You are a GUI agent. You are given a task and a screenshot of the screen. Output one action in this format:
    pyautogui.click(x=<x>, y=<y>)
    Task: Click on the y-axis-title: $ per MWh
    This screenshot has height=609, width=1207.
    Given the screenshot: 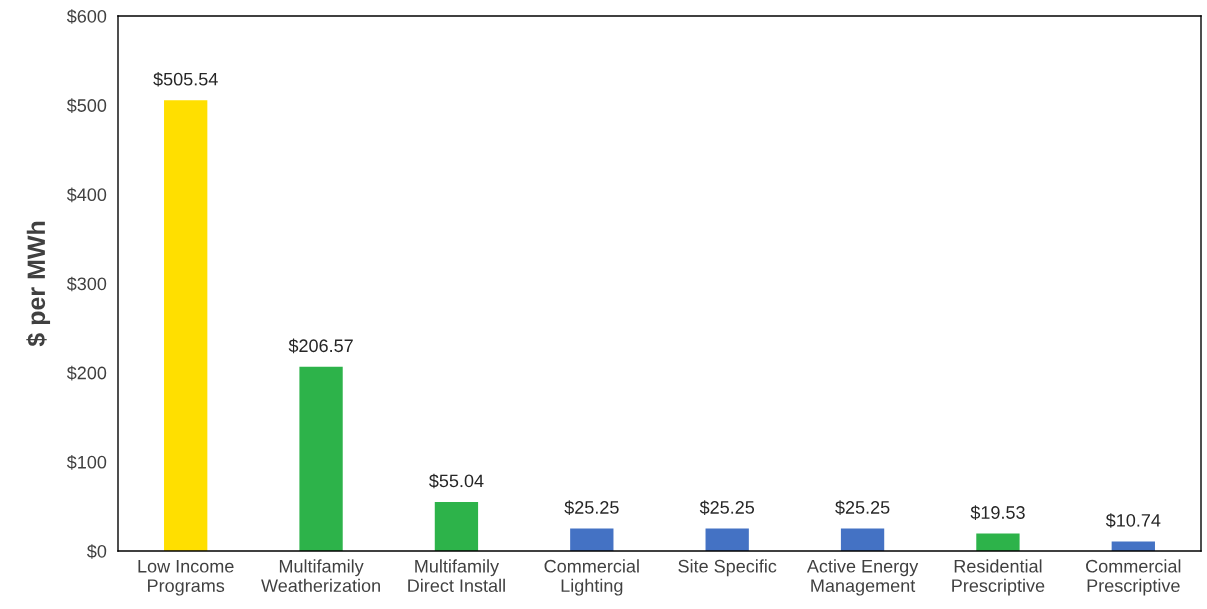 What is the action you would take?
    pyautogui.click(x=38, y=284)
    